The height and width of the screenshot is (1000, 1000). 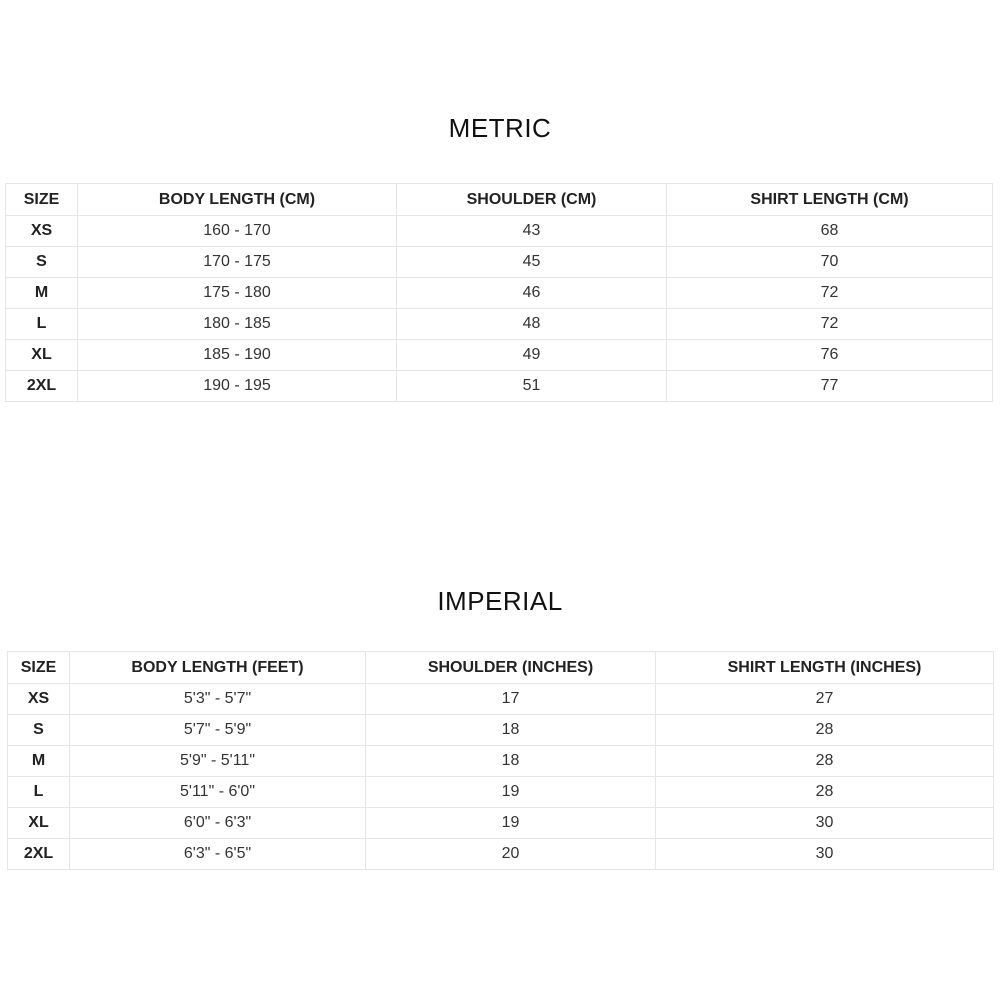 I want to click on value-cell: 180 - 185, so click(x=237, y=324).